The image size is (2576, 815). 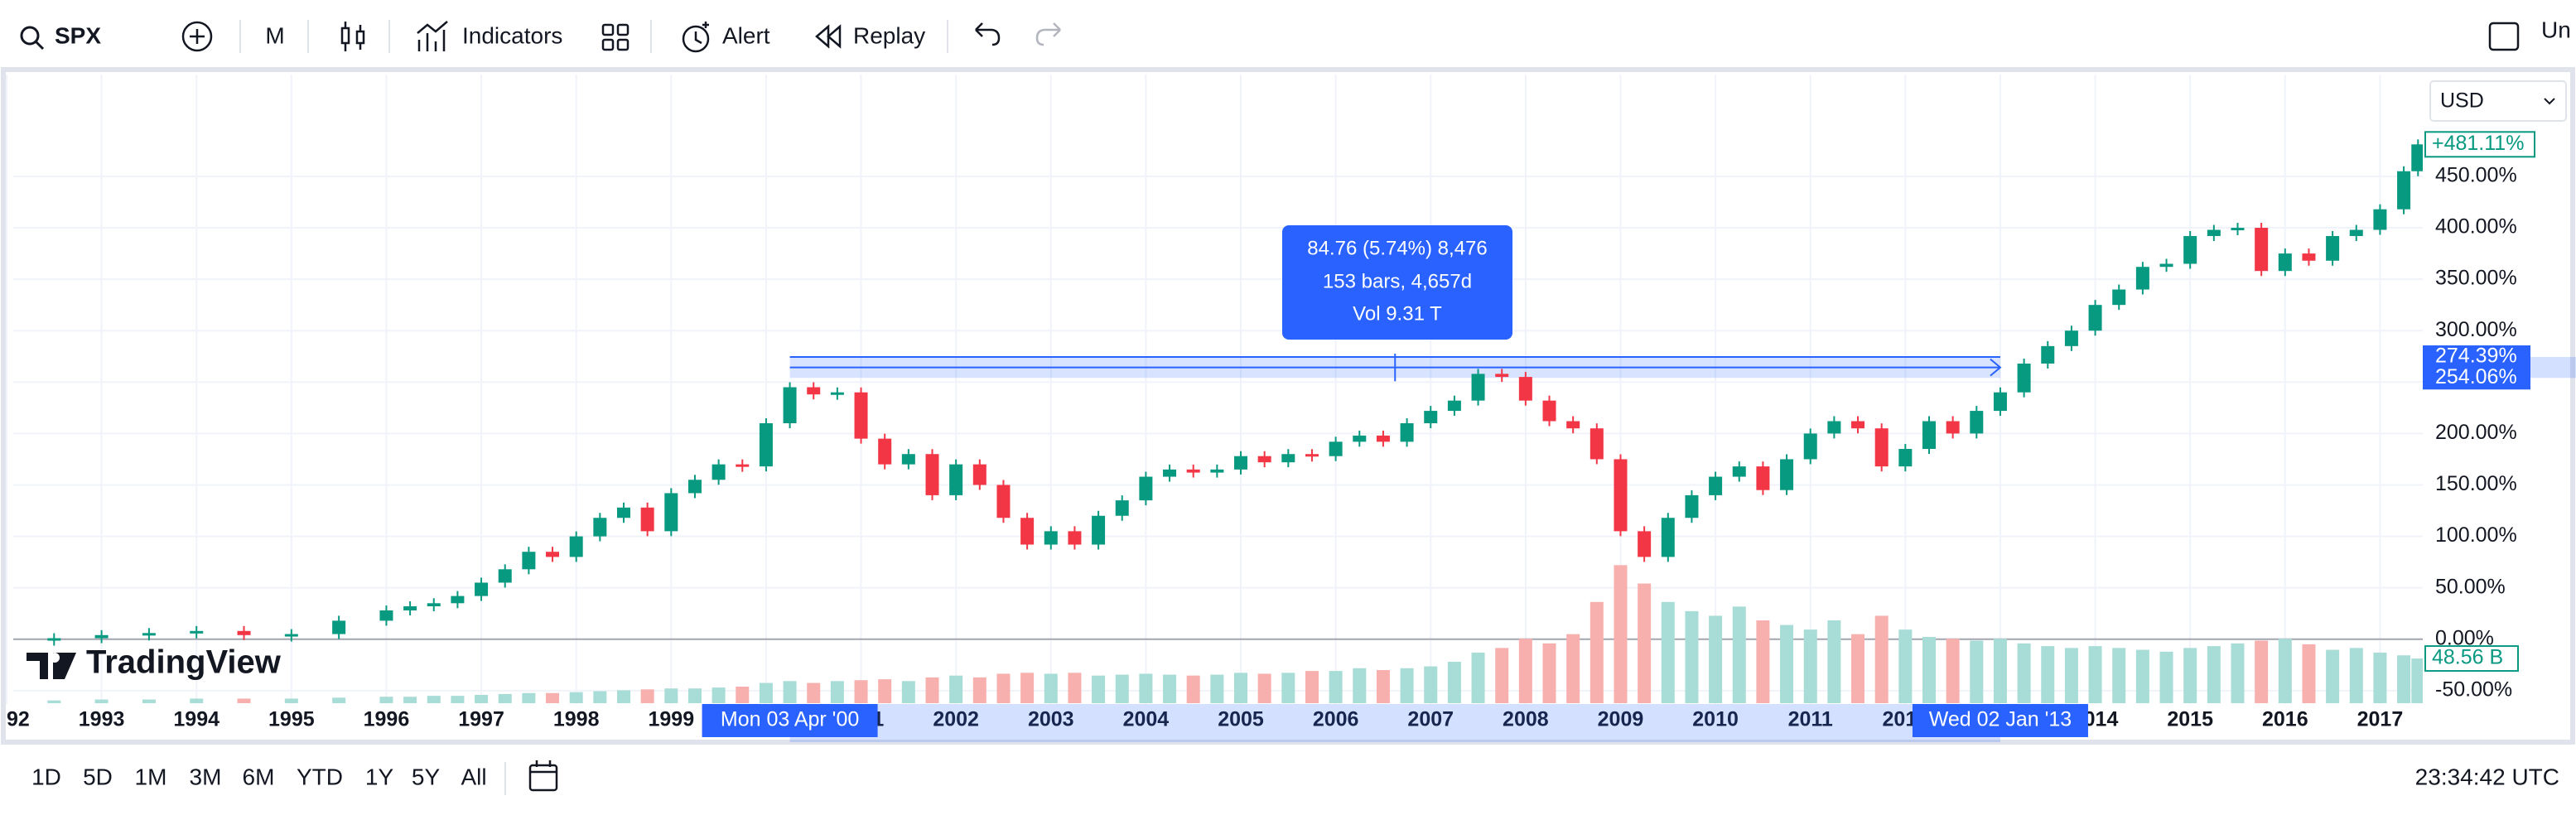 I want to click on layouts-button, so click(x=615, y=37).